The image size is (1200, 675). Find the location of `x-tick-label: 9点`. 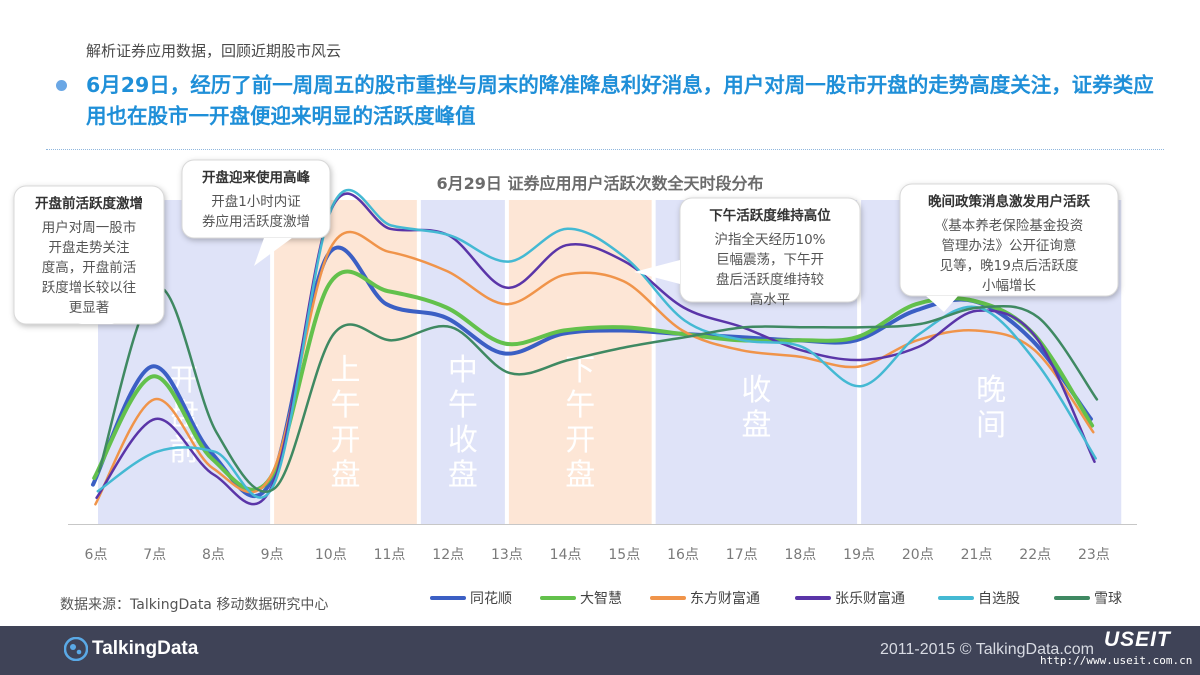

x-tick-label: 9点 is located at coordinates (272, 555).